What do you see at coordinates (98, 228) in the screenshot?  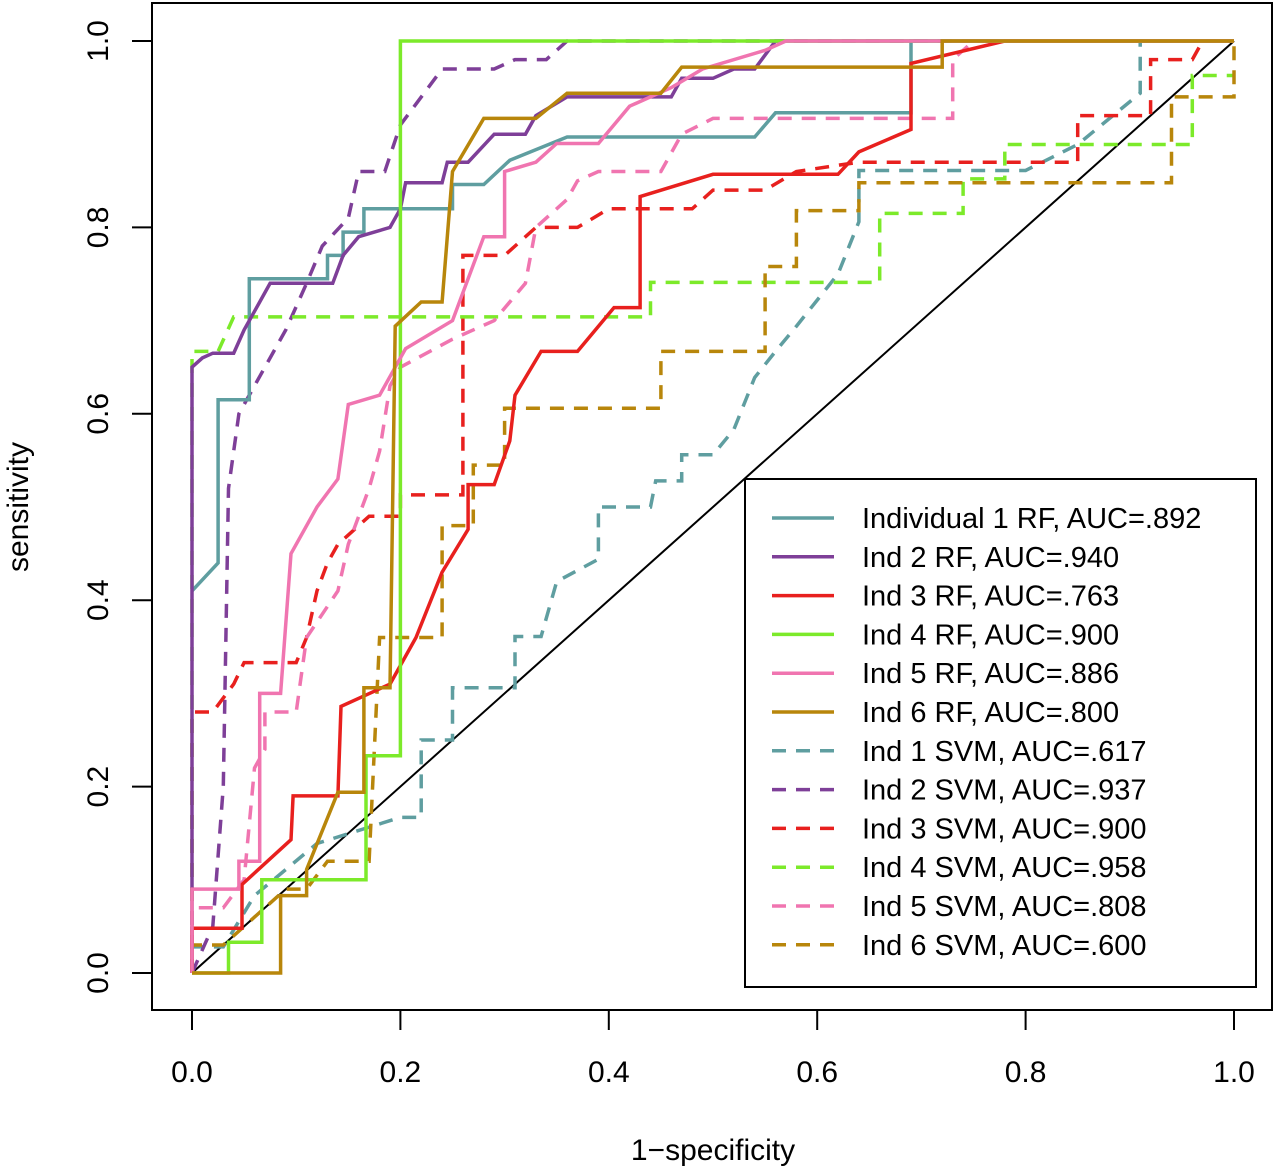 I see `y-tick-label: 0.8` at bounding box center [98, 228].